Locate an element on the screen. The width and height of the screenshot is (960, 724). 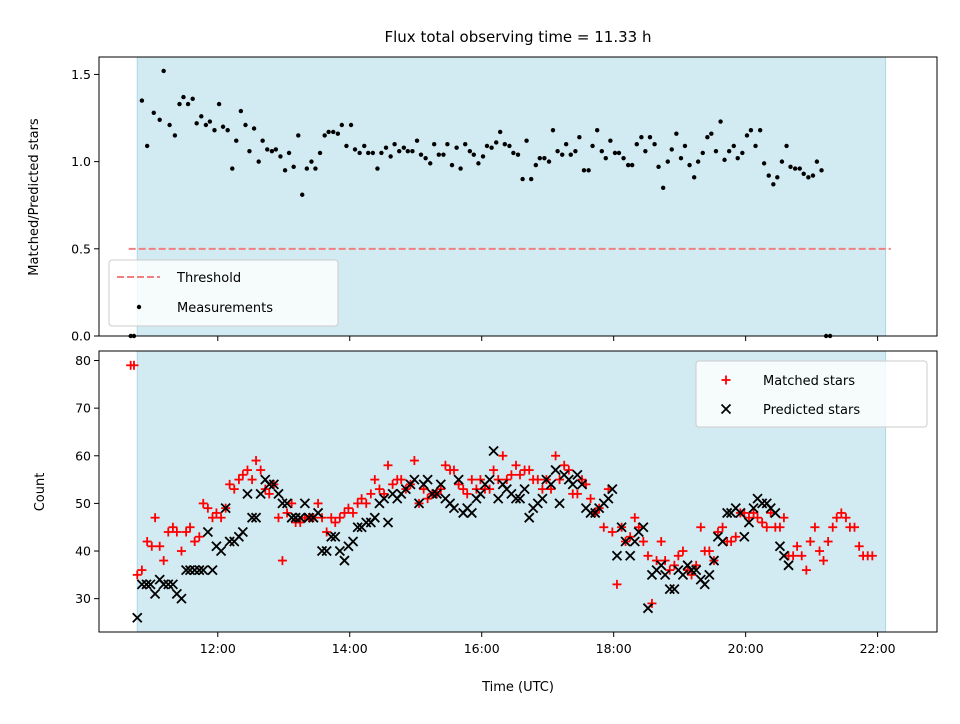
y-tick-label: 30 is located at coordinates (83, 598).